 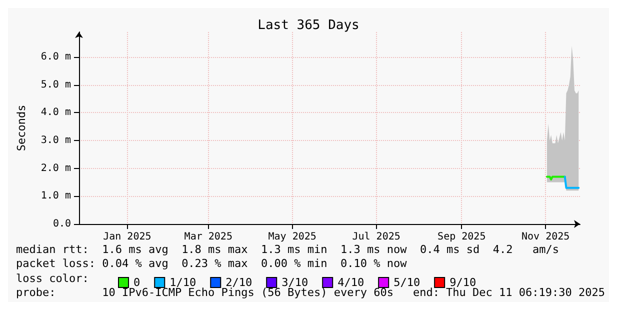 I want to click on legend-label: 1/10, so click(x=183, y=282).